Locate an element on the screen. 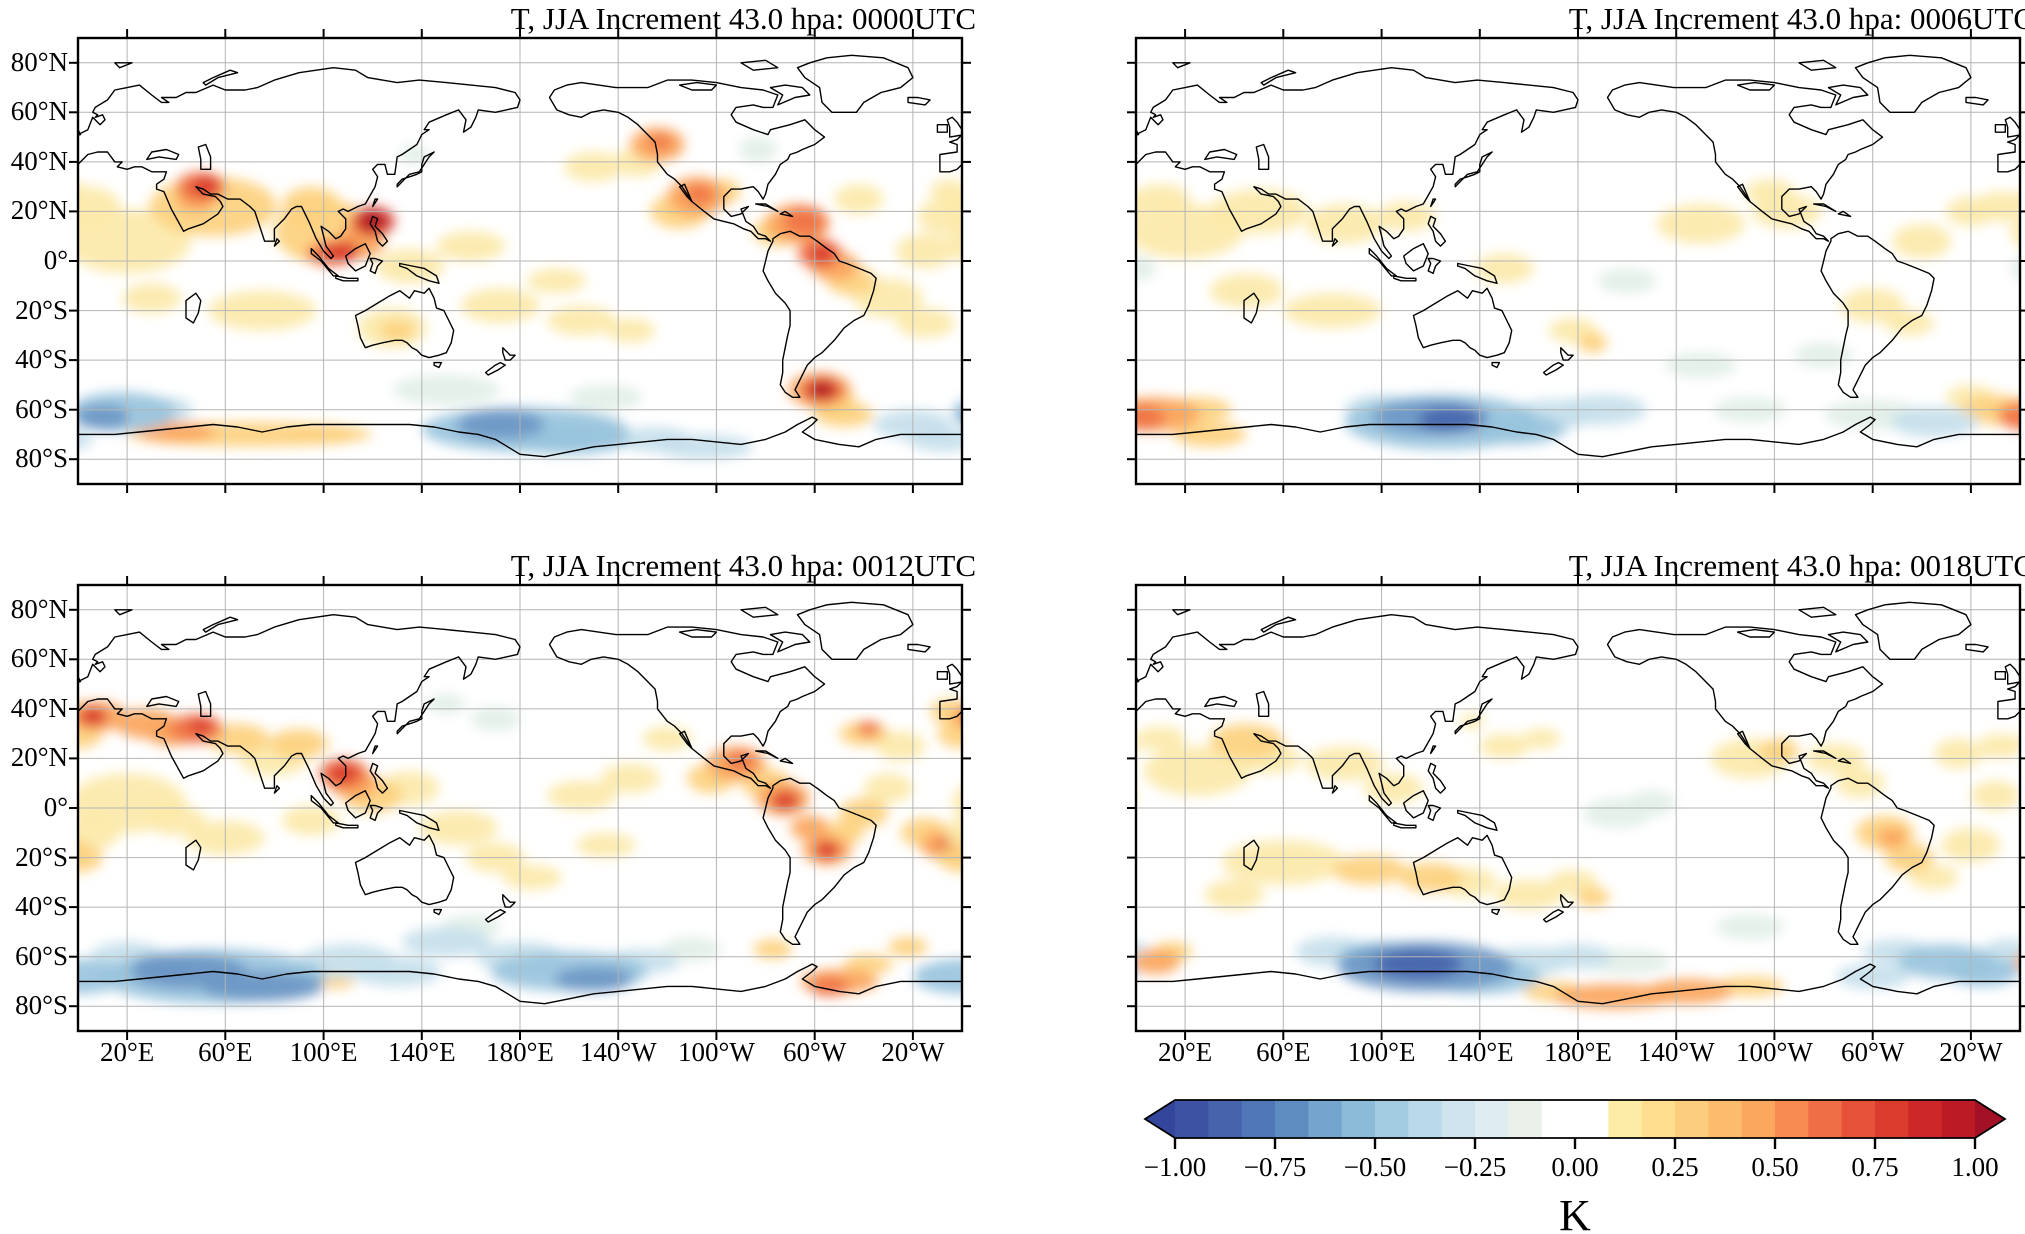 Image resolution: width=2025 pixels, height=1234 pixels. colorbar is located at coordinates (1584, 1128).